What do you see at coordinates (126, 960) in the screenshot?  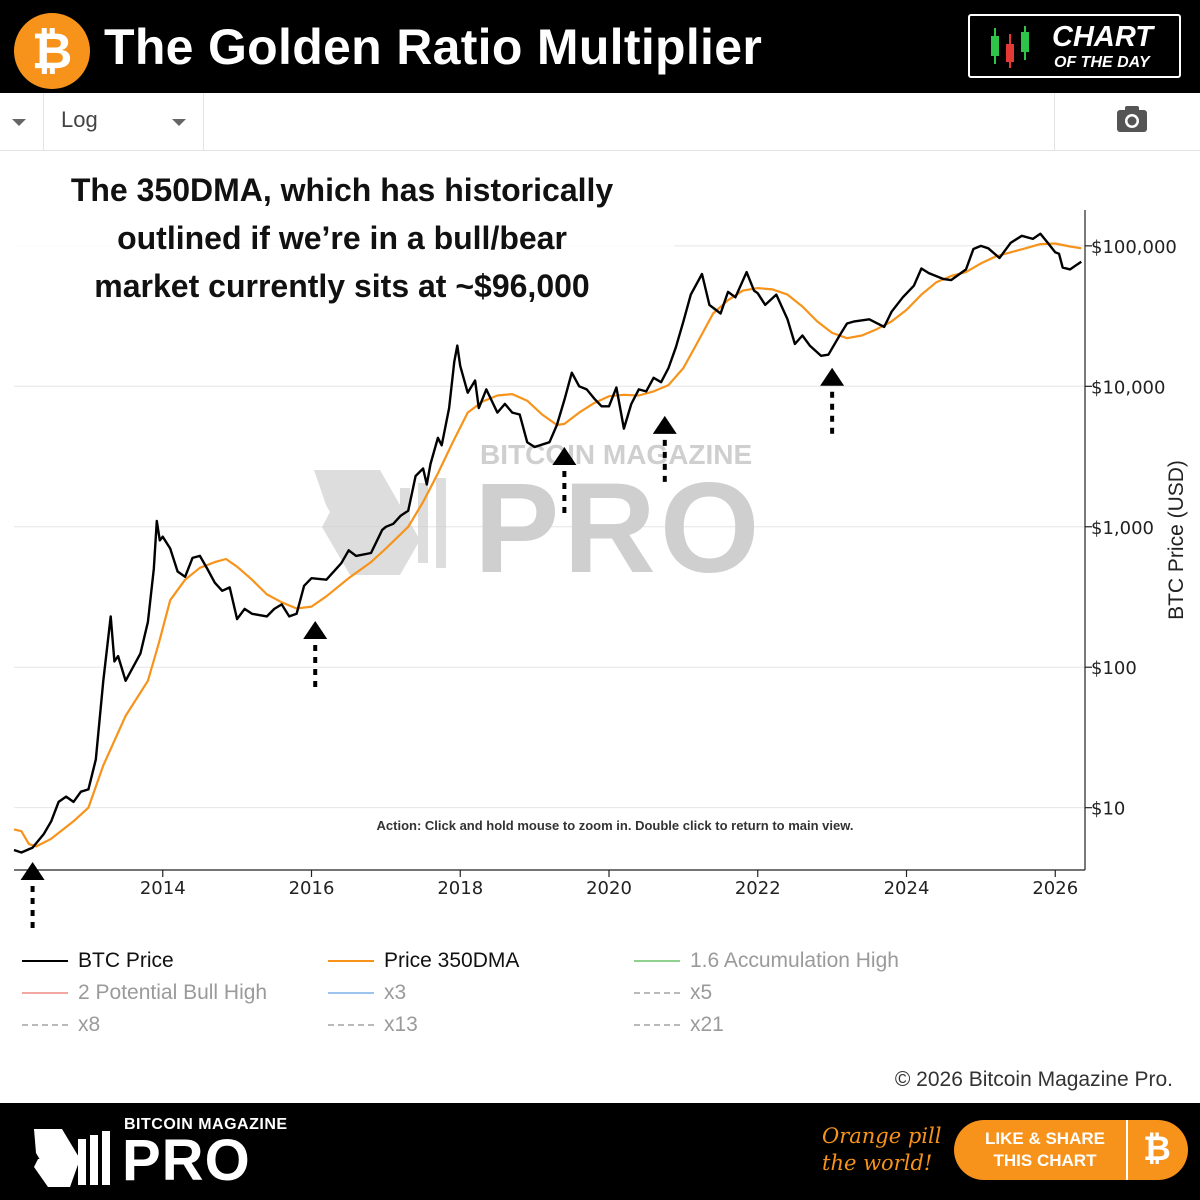 I see `legend-label: BTC Price` at bounding box center [126, 960].